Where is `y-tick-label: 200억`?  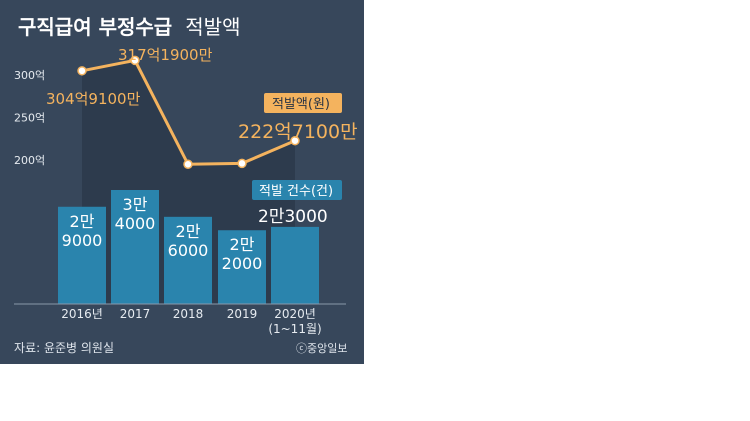
y-tick-label: 200억 is located at coordinates (29, 160).